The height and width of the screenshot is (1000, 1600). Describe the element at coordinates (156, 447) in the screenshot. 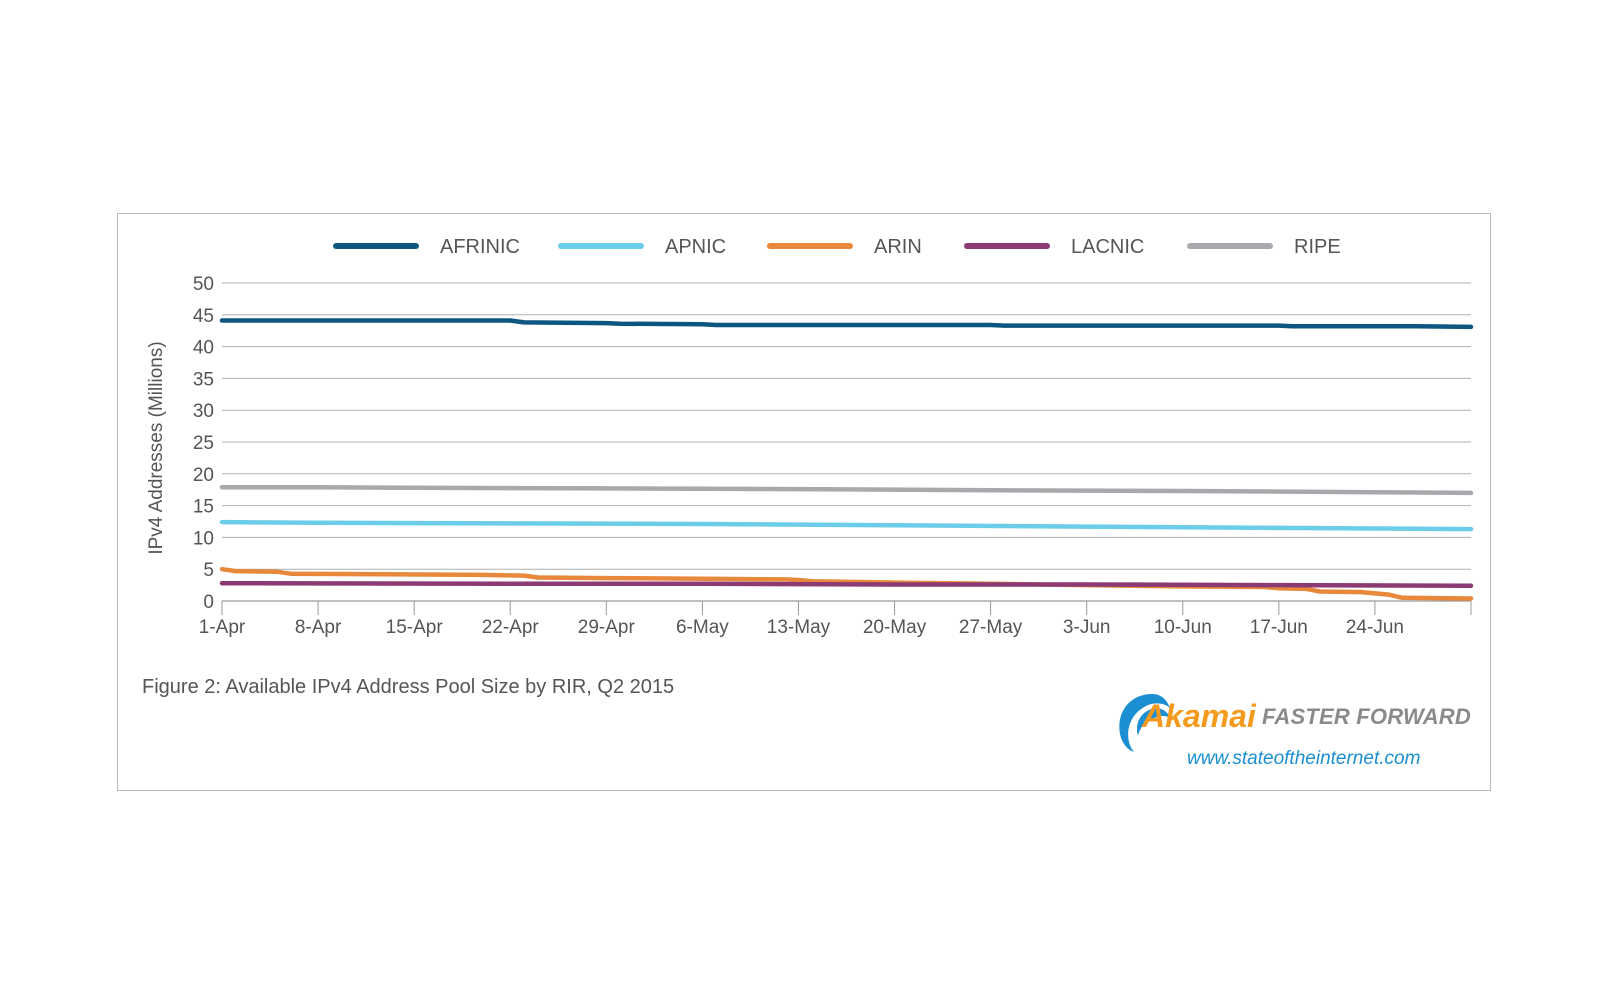

I see `y-axis-label: IPv4 Addresses (Millions)` at that location.